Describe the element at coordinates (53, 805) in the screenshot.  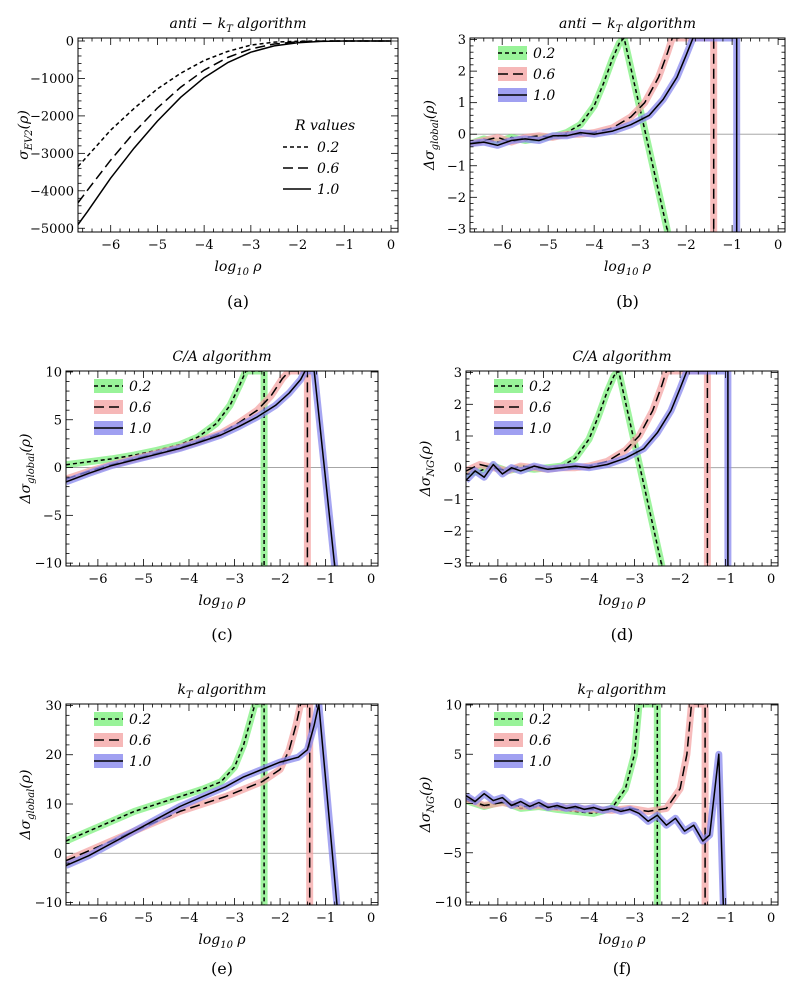
I see `panel-e-ytick-label: 10` at that location.